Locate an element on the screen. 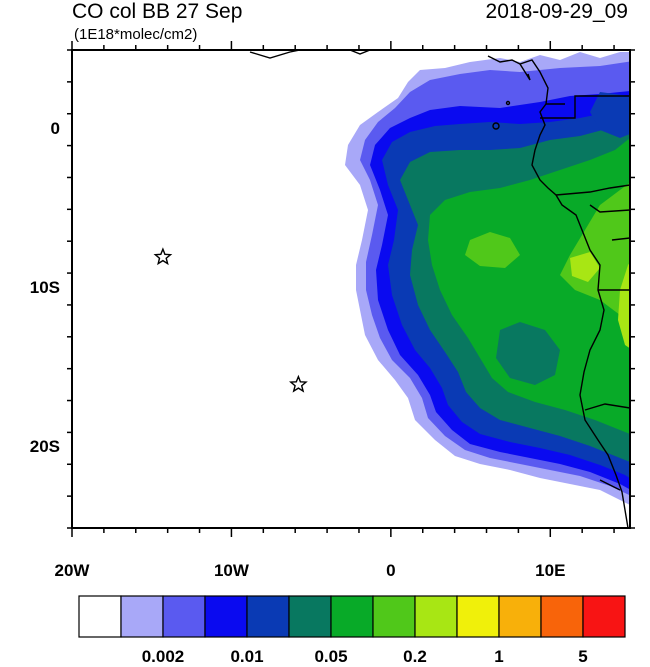  colorbar-tick-label: 0.002 is located at coordinates (163, 656).